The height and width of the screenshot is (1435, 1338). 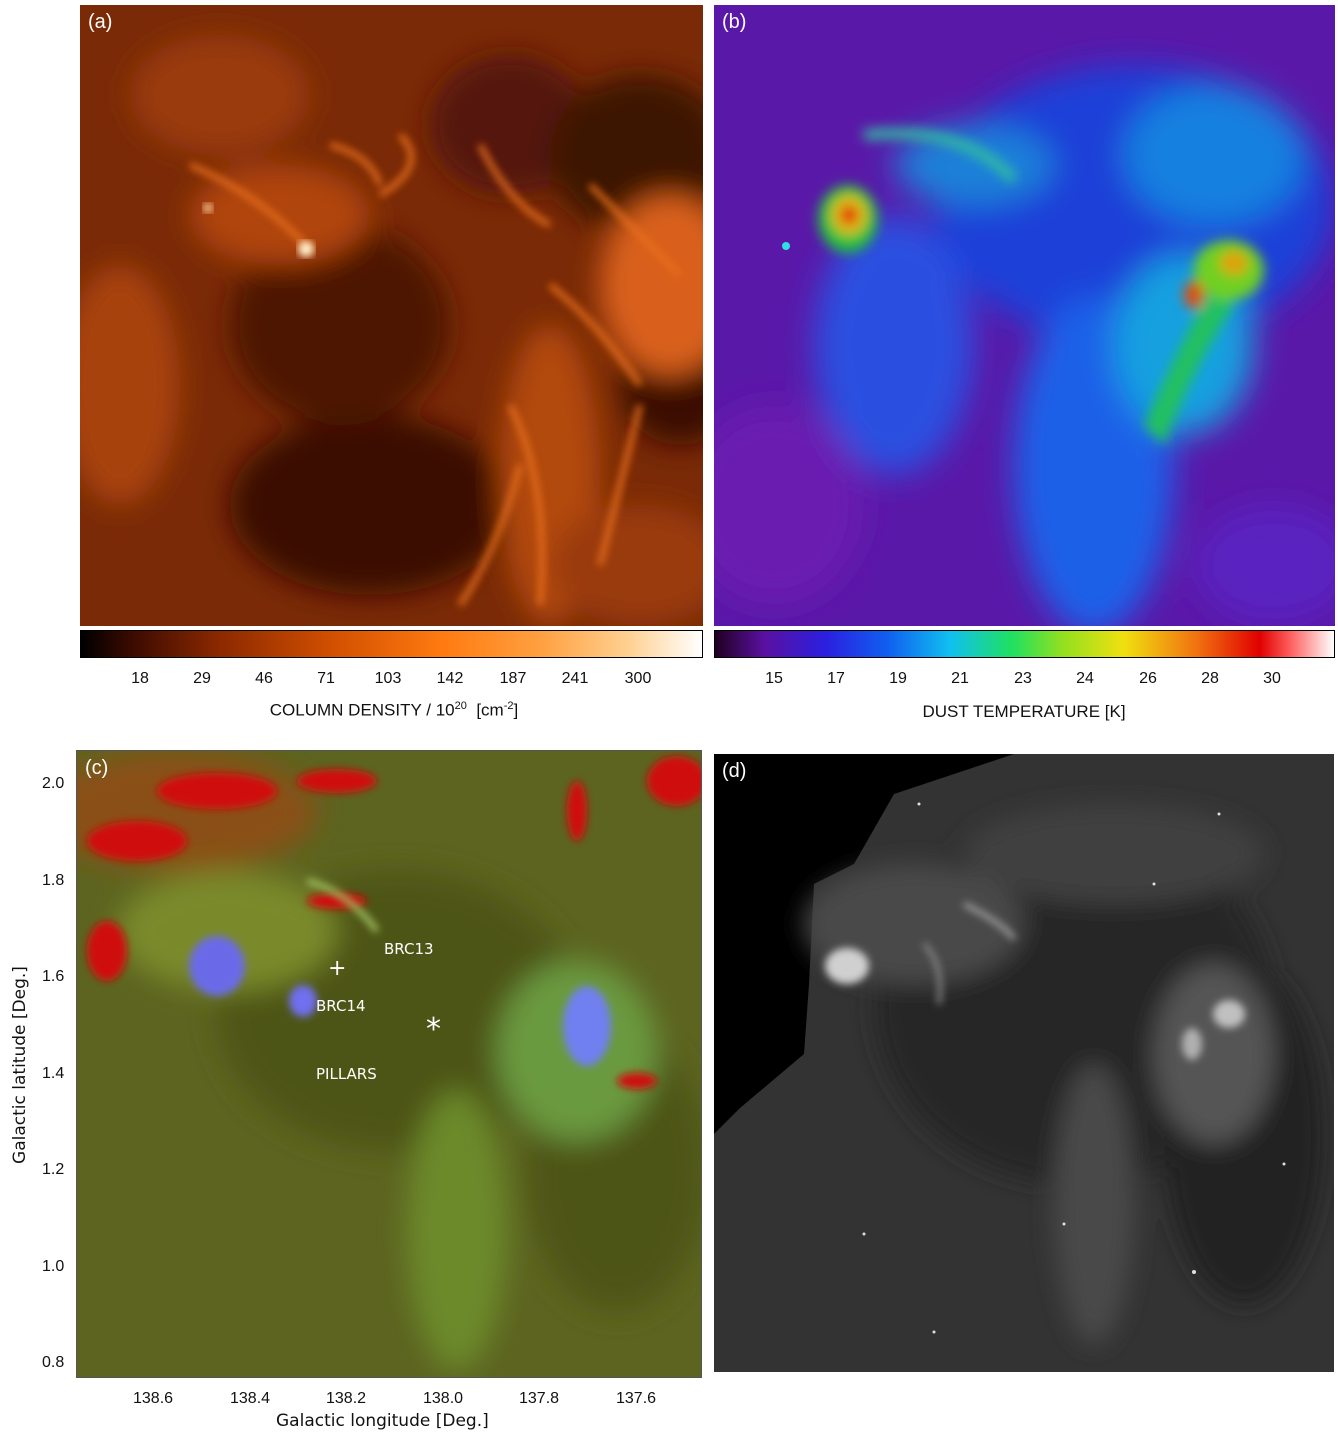 What do you see at coordinates (638, 678) in the screenshot?
I see `density-tick: 300` at bounding box center [638, 678].